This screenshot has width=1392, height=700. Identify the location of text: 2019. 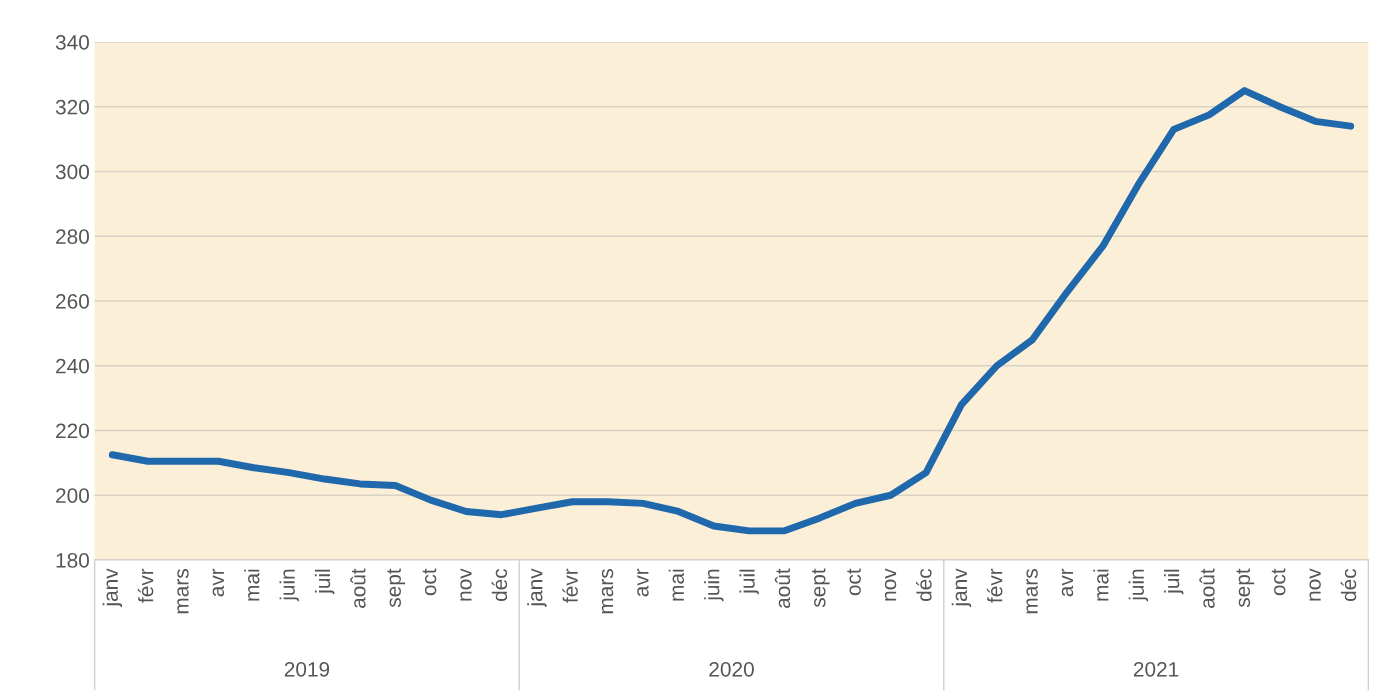
(307, 669).